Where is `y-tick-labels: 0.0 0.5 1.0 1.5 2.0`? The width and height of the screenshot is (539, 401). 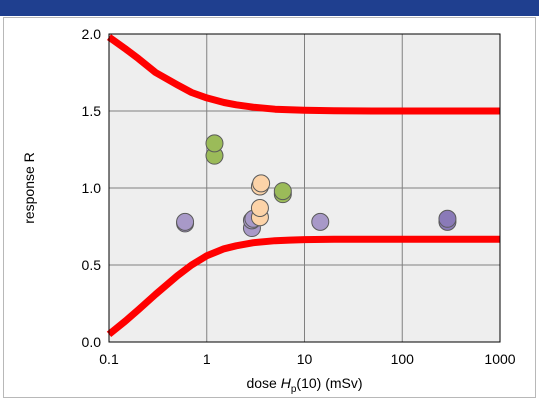
y-tick-labels: 0.0 0.5 1.0 1.5 2.0 is located at coordinates (92, 188).